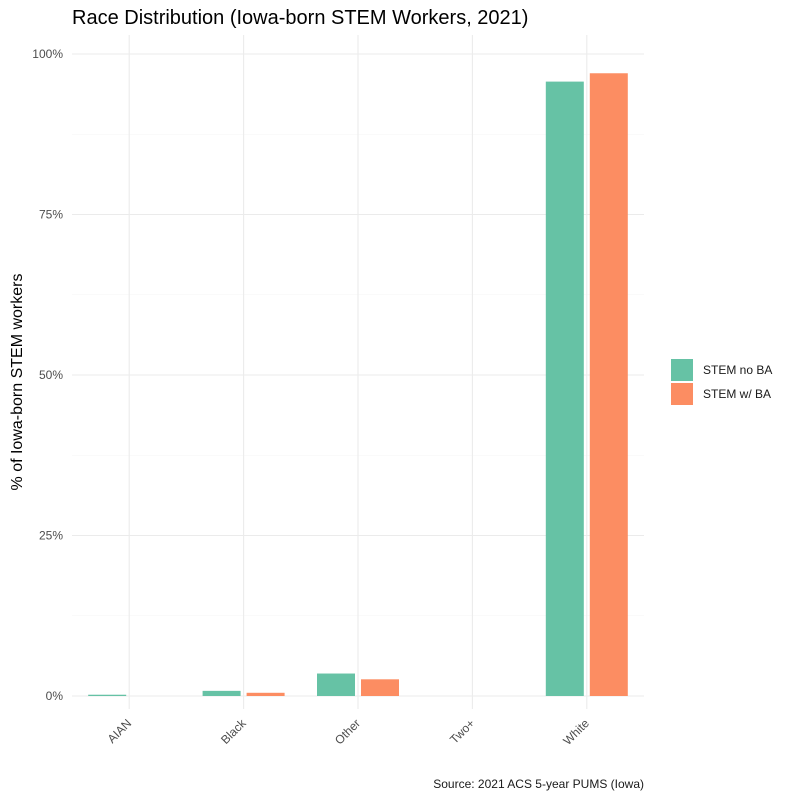  I want to click on y-axis-title: % of Iowa-born STEM workers, so click(17, 382).